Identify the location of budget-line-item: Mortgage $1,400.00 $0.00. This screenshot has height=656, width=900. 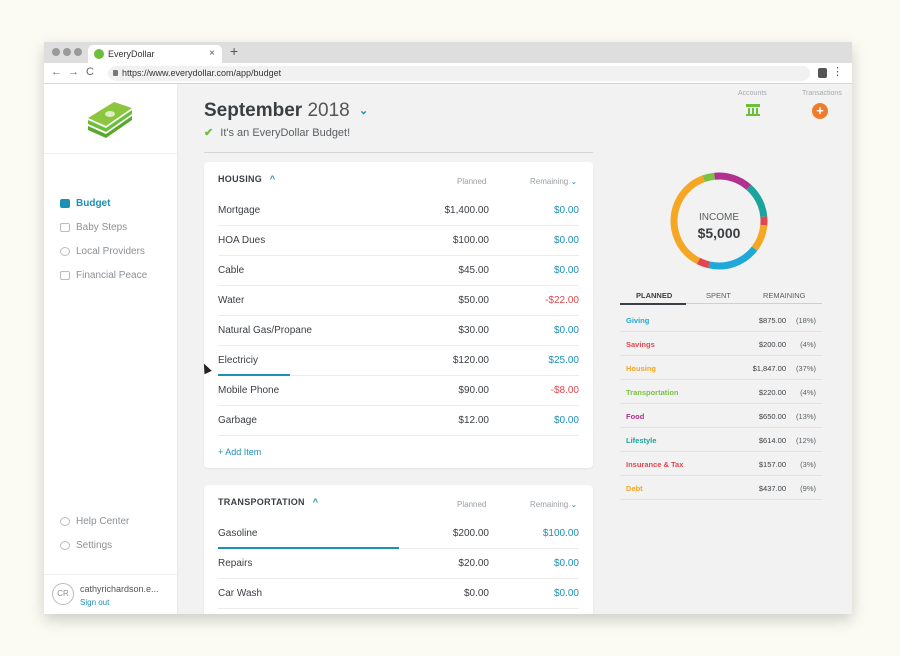
(398, 211).